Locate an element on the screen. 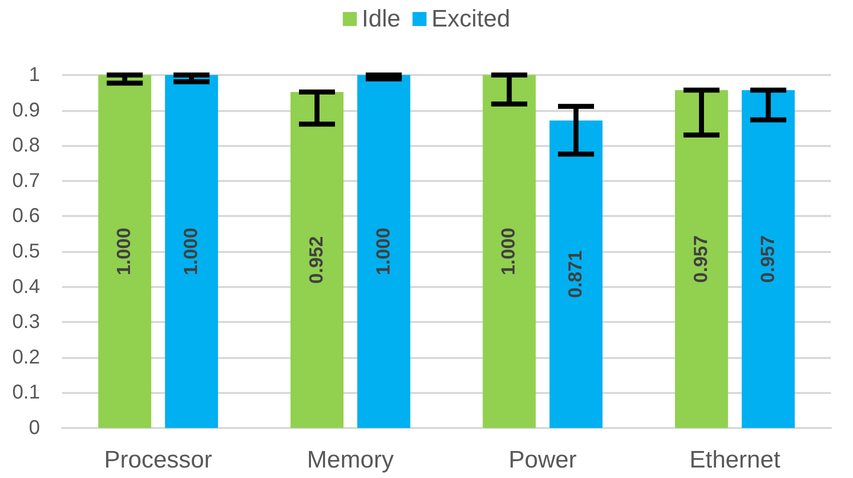 This screenshot has width=853, height=478. y-tick-label: 0.6 is located at coordinates (26, 216).